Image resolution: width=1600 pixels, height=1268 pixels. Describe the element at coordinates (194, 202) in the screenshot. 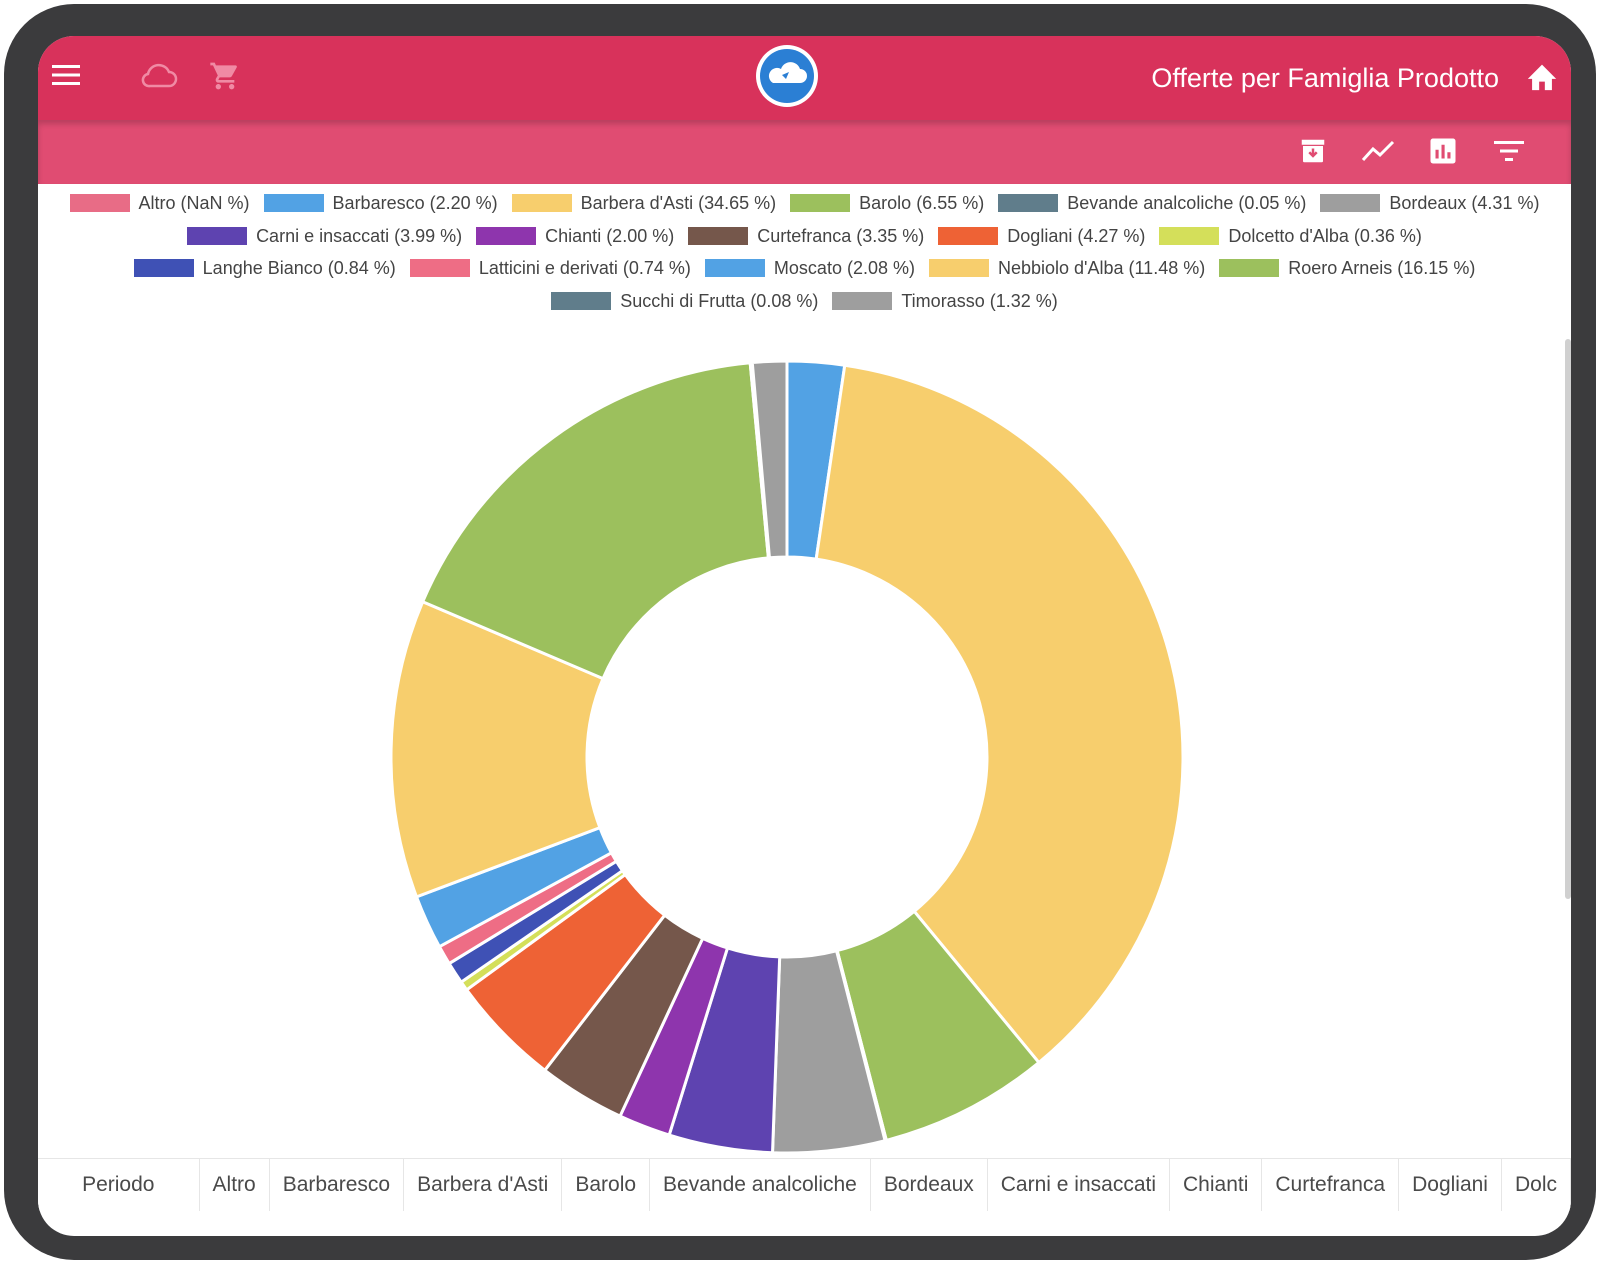

I see `legend-label: Altro (NaN %)` at that location.